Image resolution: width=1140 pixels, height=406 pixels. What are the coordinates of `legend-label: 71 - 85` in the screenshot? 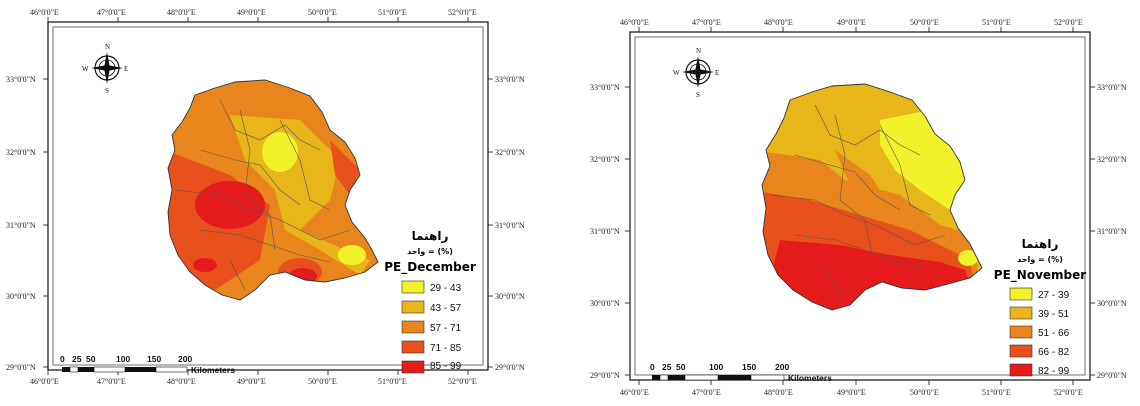 It's located at (446, 348).